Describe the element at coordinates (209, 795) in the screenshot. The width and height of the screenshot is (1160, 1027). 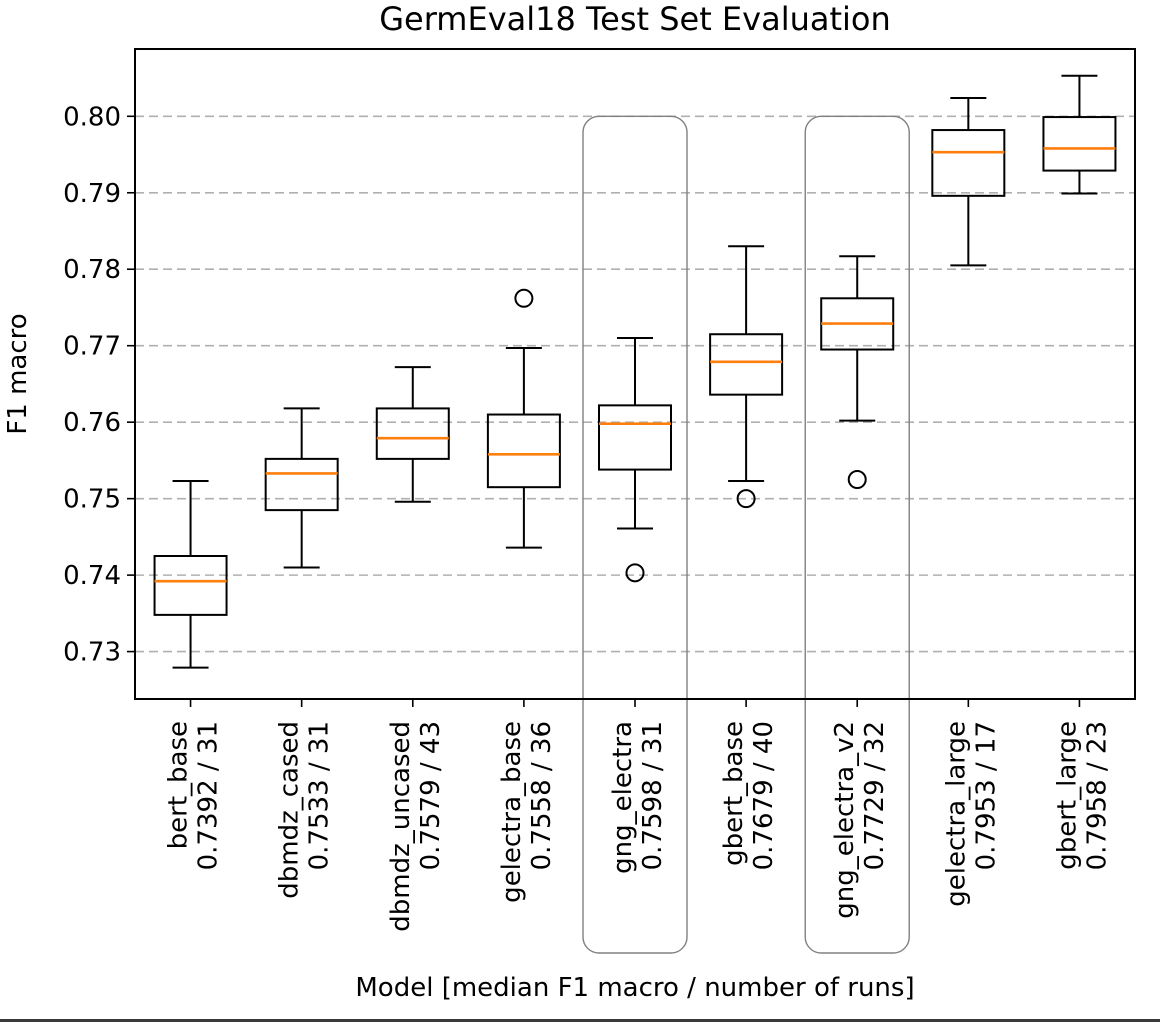
I see `x-tick-label-stats: 0.7392 / 31` at that location.